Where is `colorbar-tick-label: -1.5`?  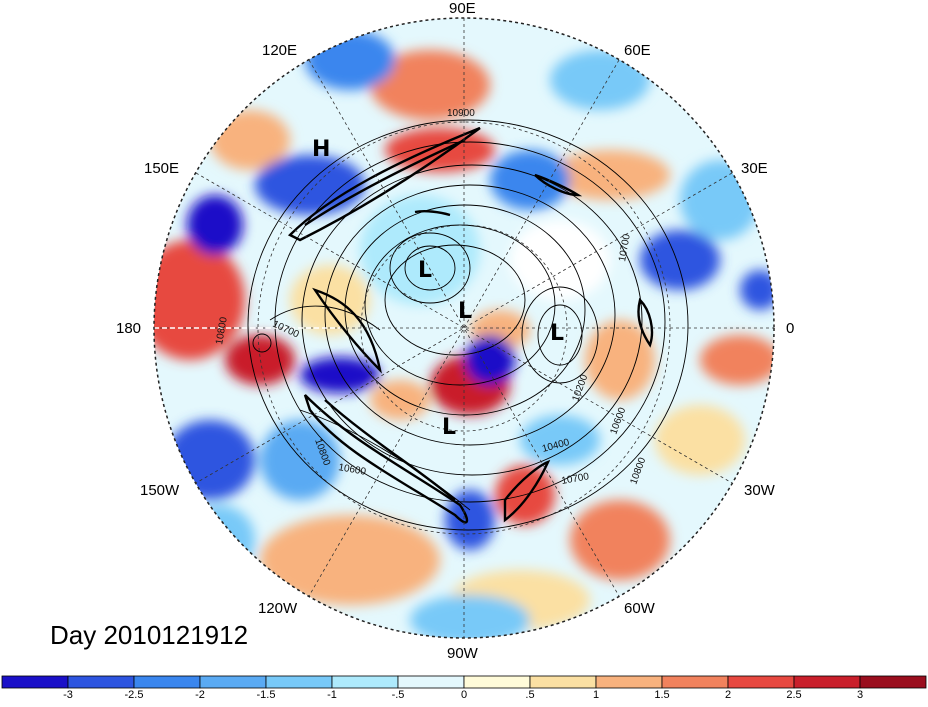
colorbar-tick-label: -1.5 is located at coordinates (266, 695).